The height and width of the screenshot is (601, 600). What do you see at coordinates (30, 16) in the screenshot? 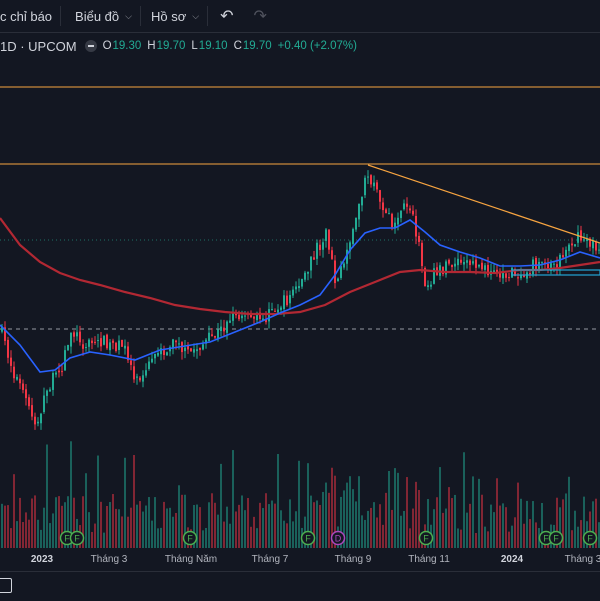
I see `indicators-button: c chỉ báo` at bounding box center [30, 16].